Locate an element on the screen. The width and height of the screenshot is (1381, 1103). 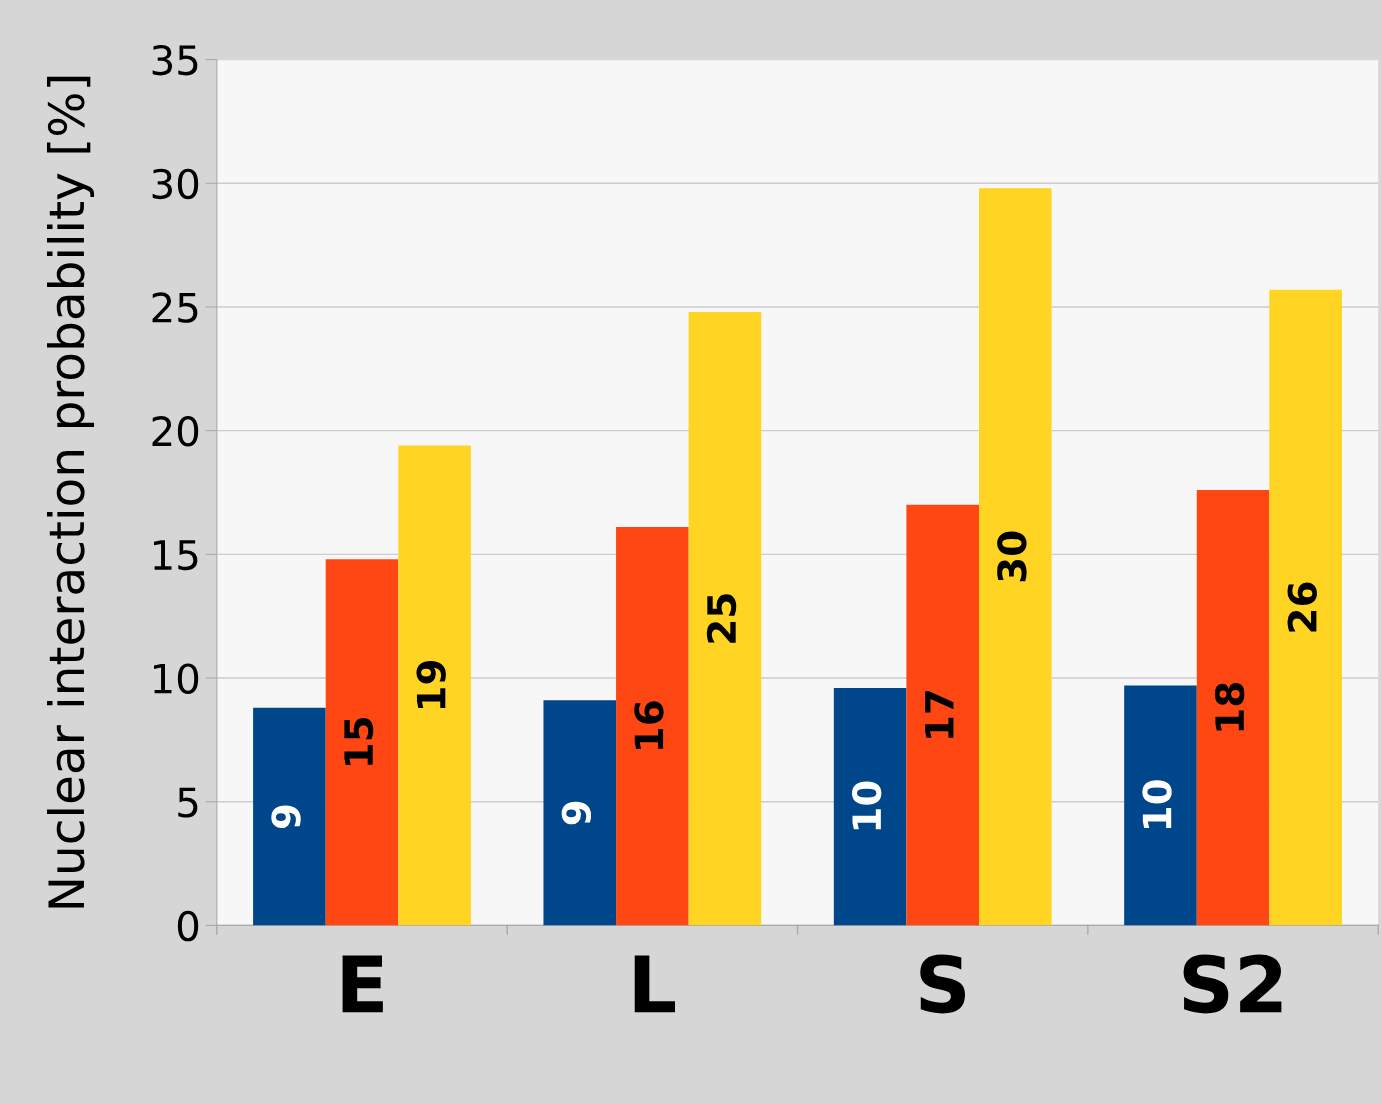
data-label: 17 is located at coordinates (939, 714).